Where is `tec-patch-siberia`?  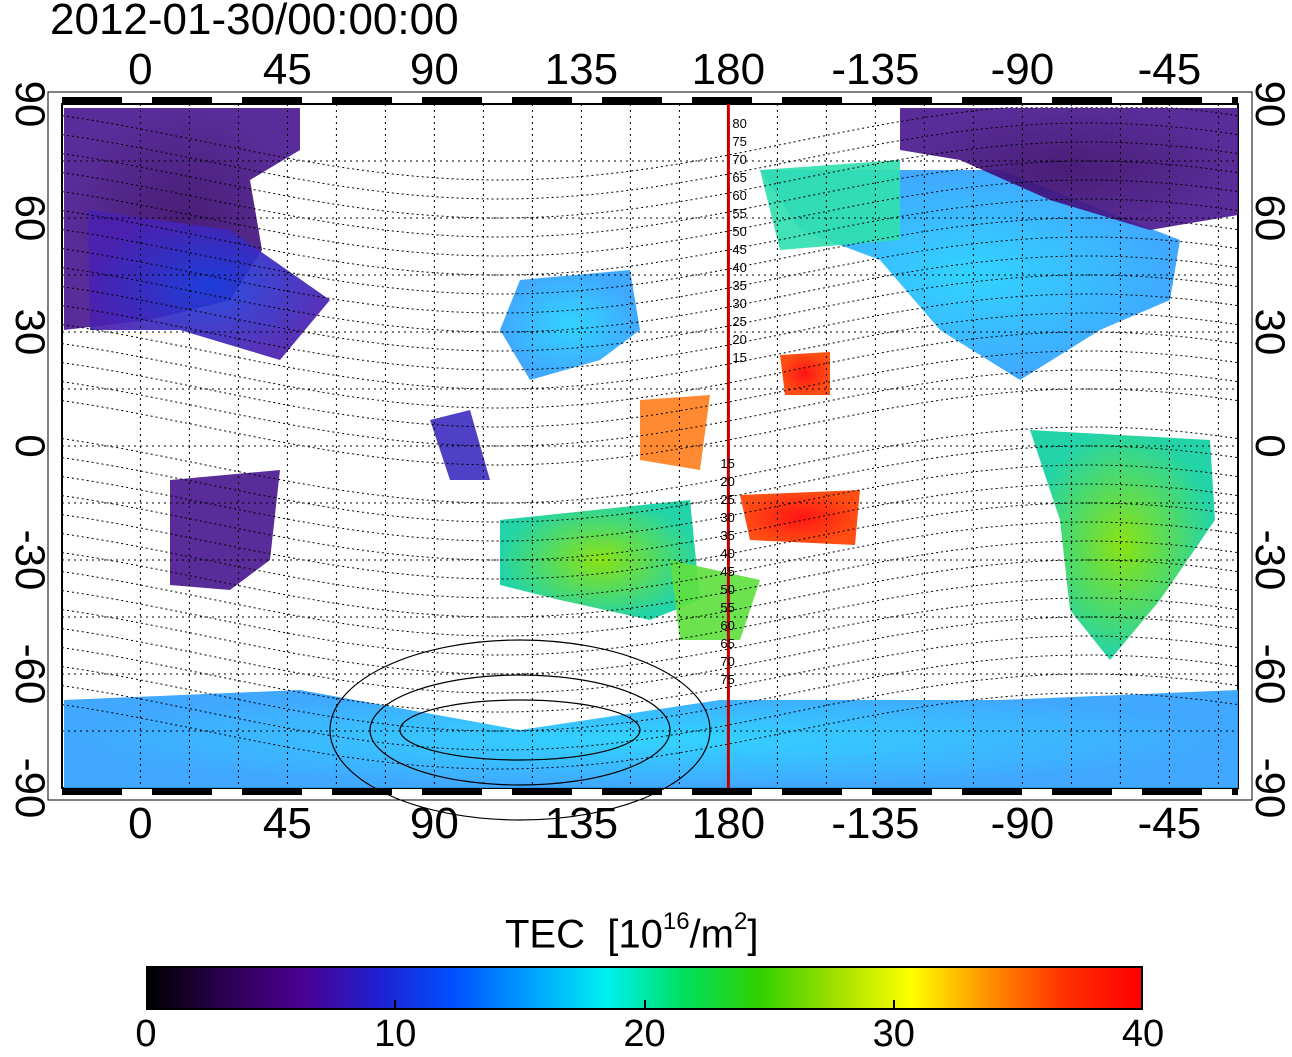
tec-patch-siberia is located at coordinates (1069, 169).